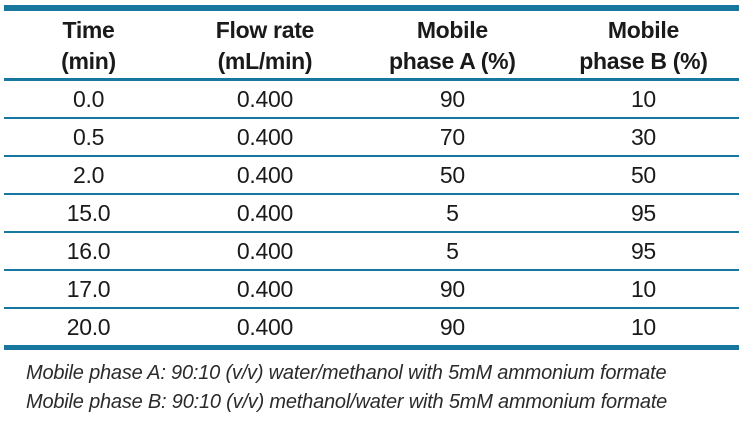  Describe the element at coordinates (452, 30) in the screenshot. I see `header-phase-a-line1: Mobile` at that location.